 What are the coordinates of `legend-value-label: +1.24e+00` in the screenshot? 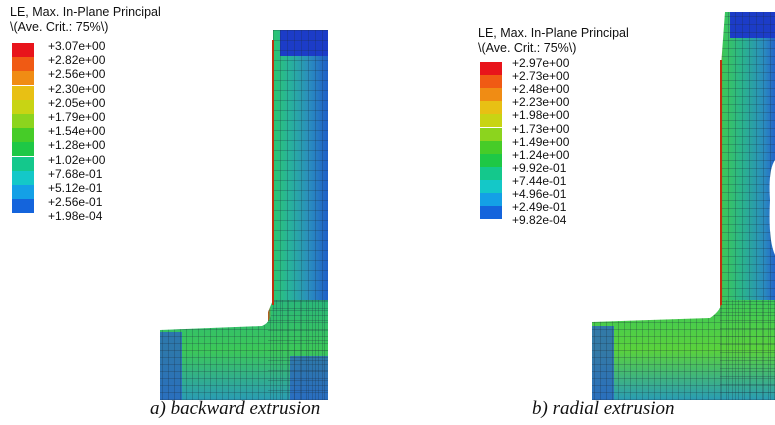 It's located at (541, 154).